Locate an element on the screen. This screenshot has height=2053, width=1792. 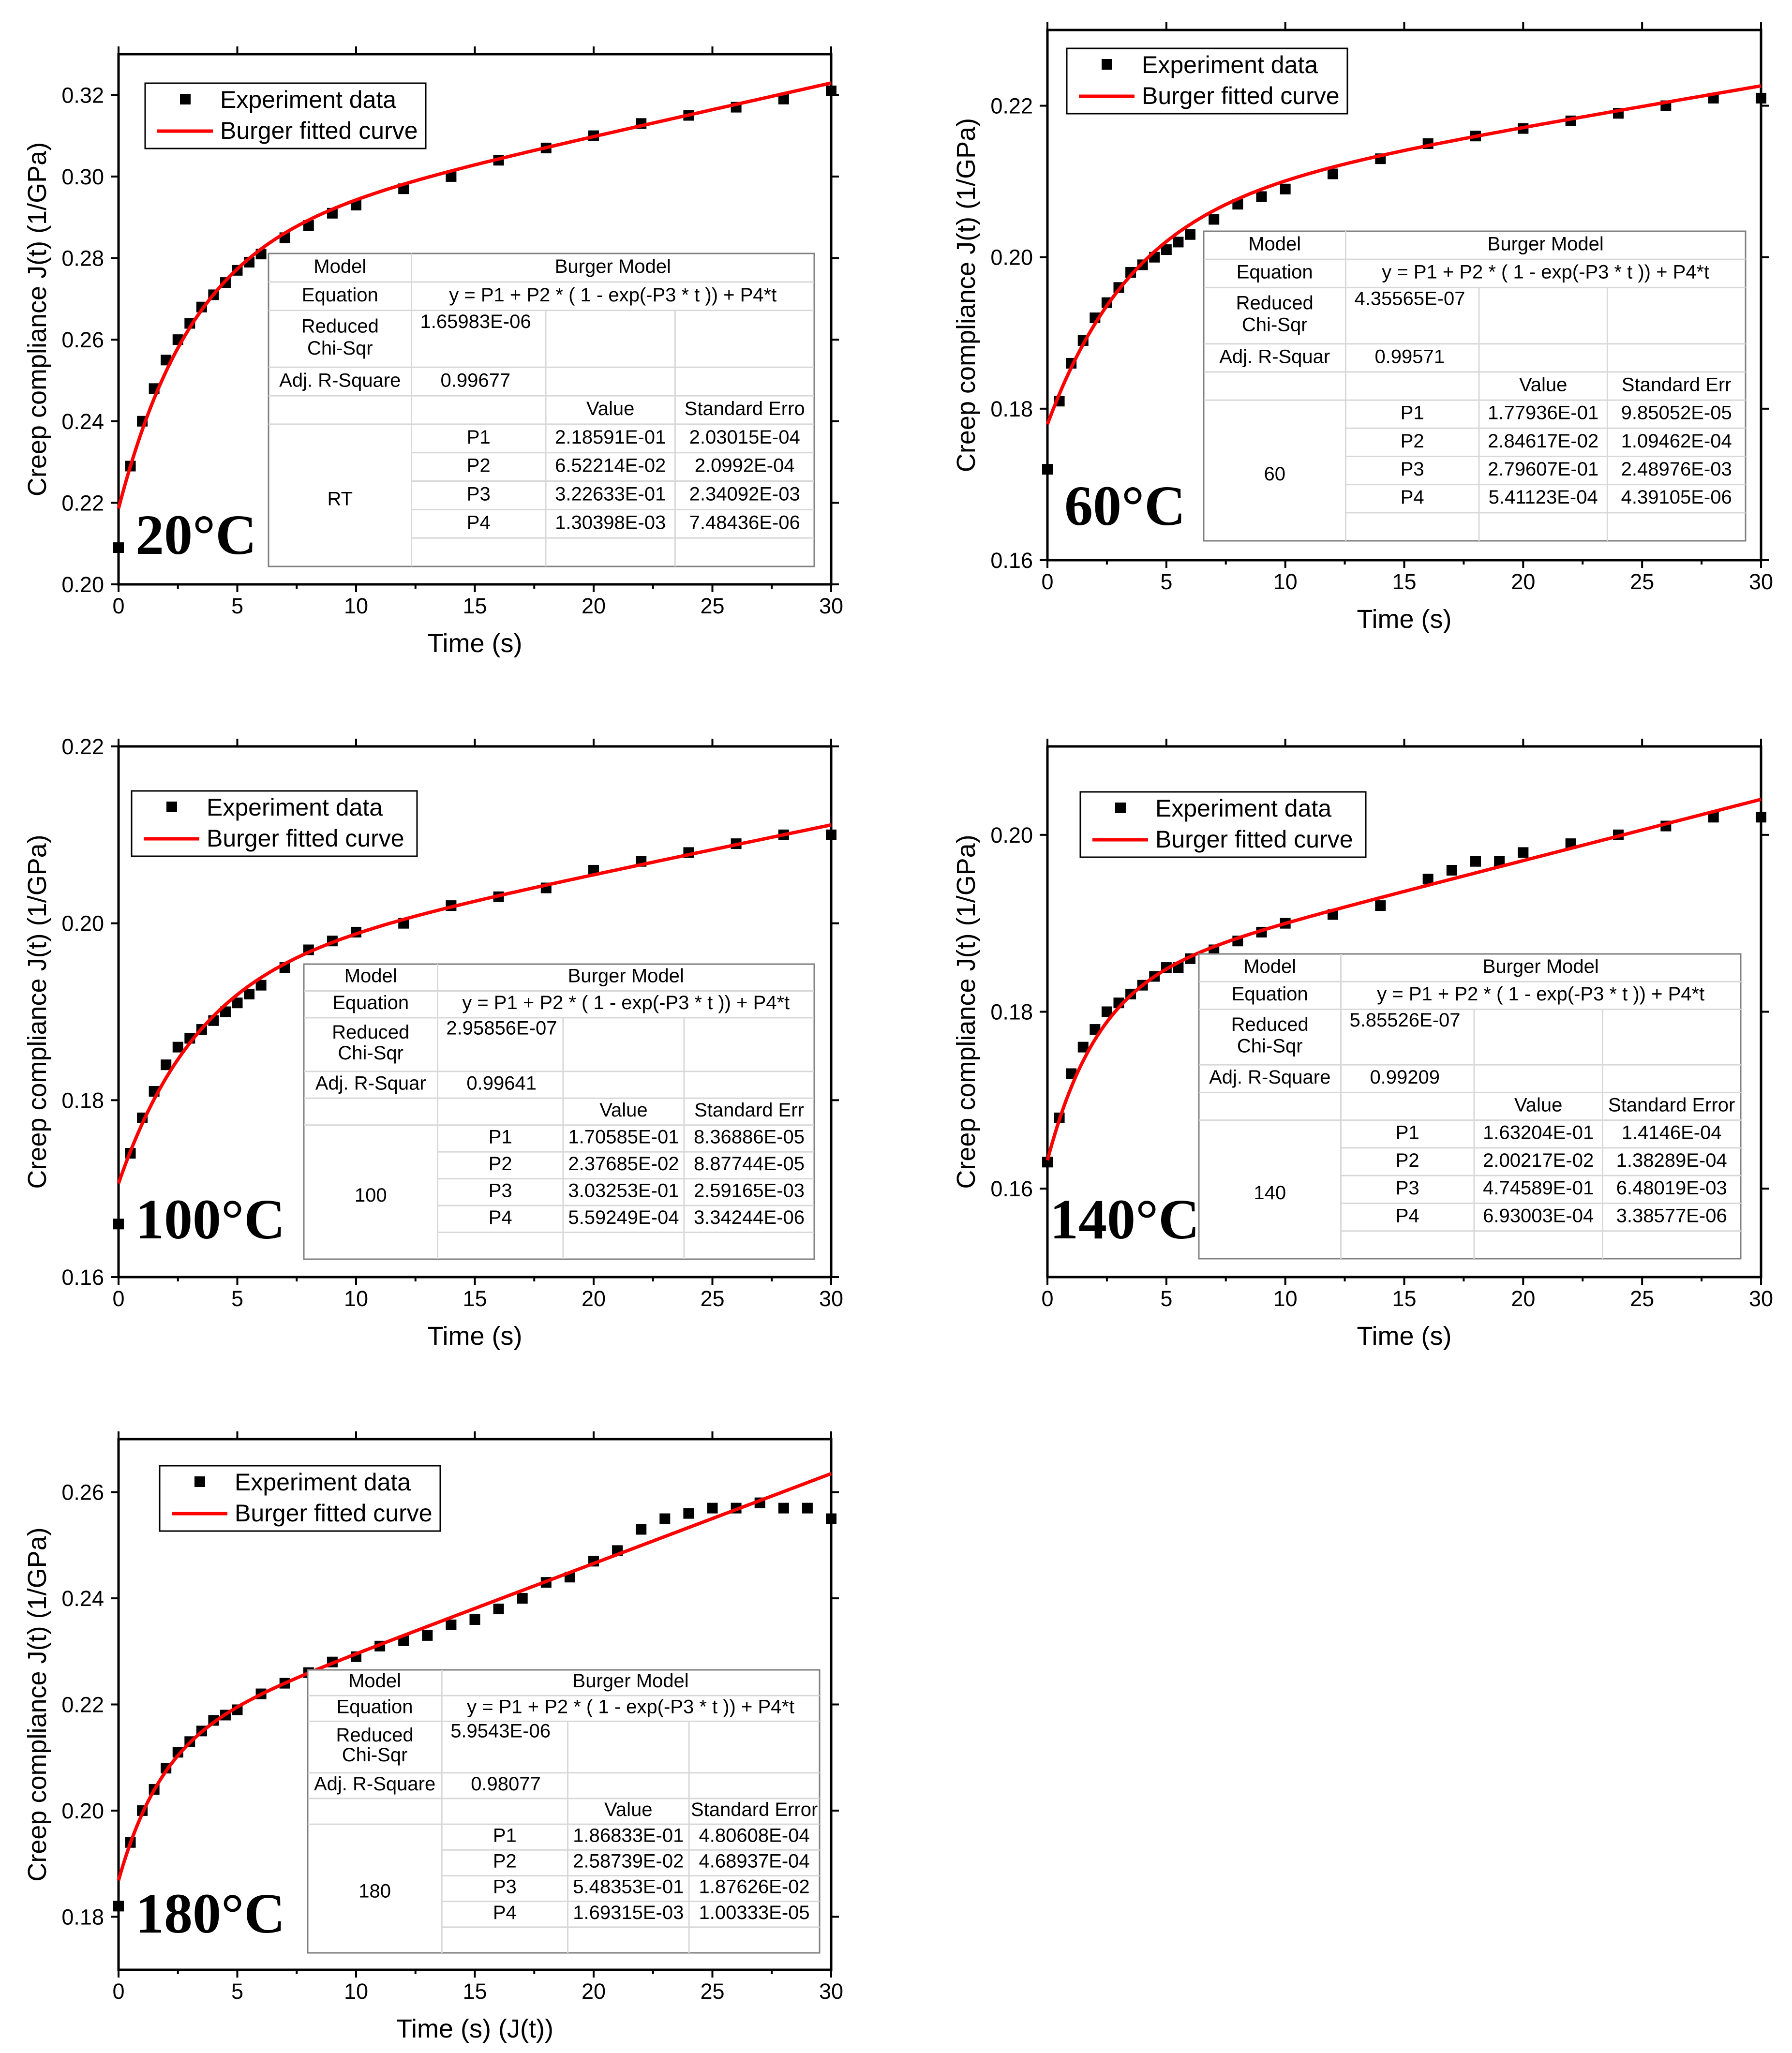
fit-table-frame is located at coordinates (1475, 386).